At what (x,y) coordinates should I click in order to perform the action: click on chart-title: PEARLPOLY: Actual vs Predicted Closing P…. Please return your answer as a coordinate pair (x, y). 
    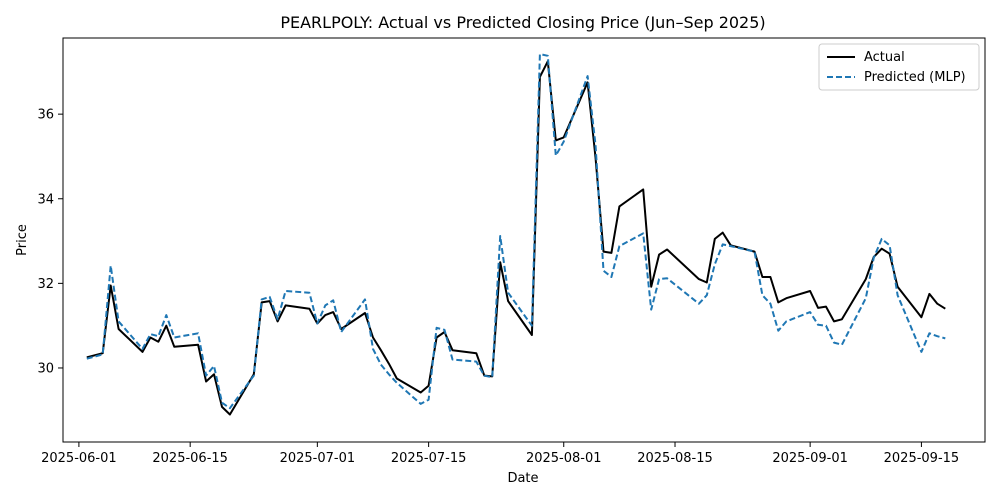
    Looking at the image, I should click on (522, 22).